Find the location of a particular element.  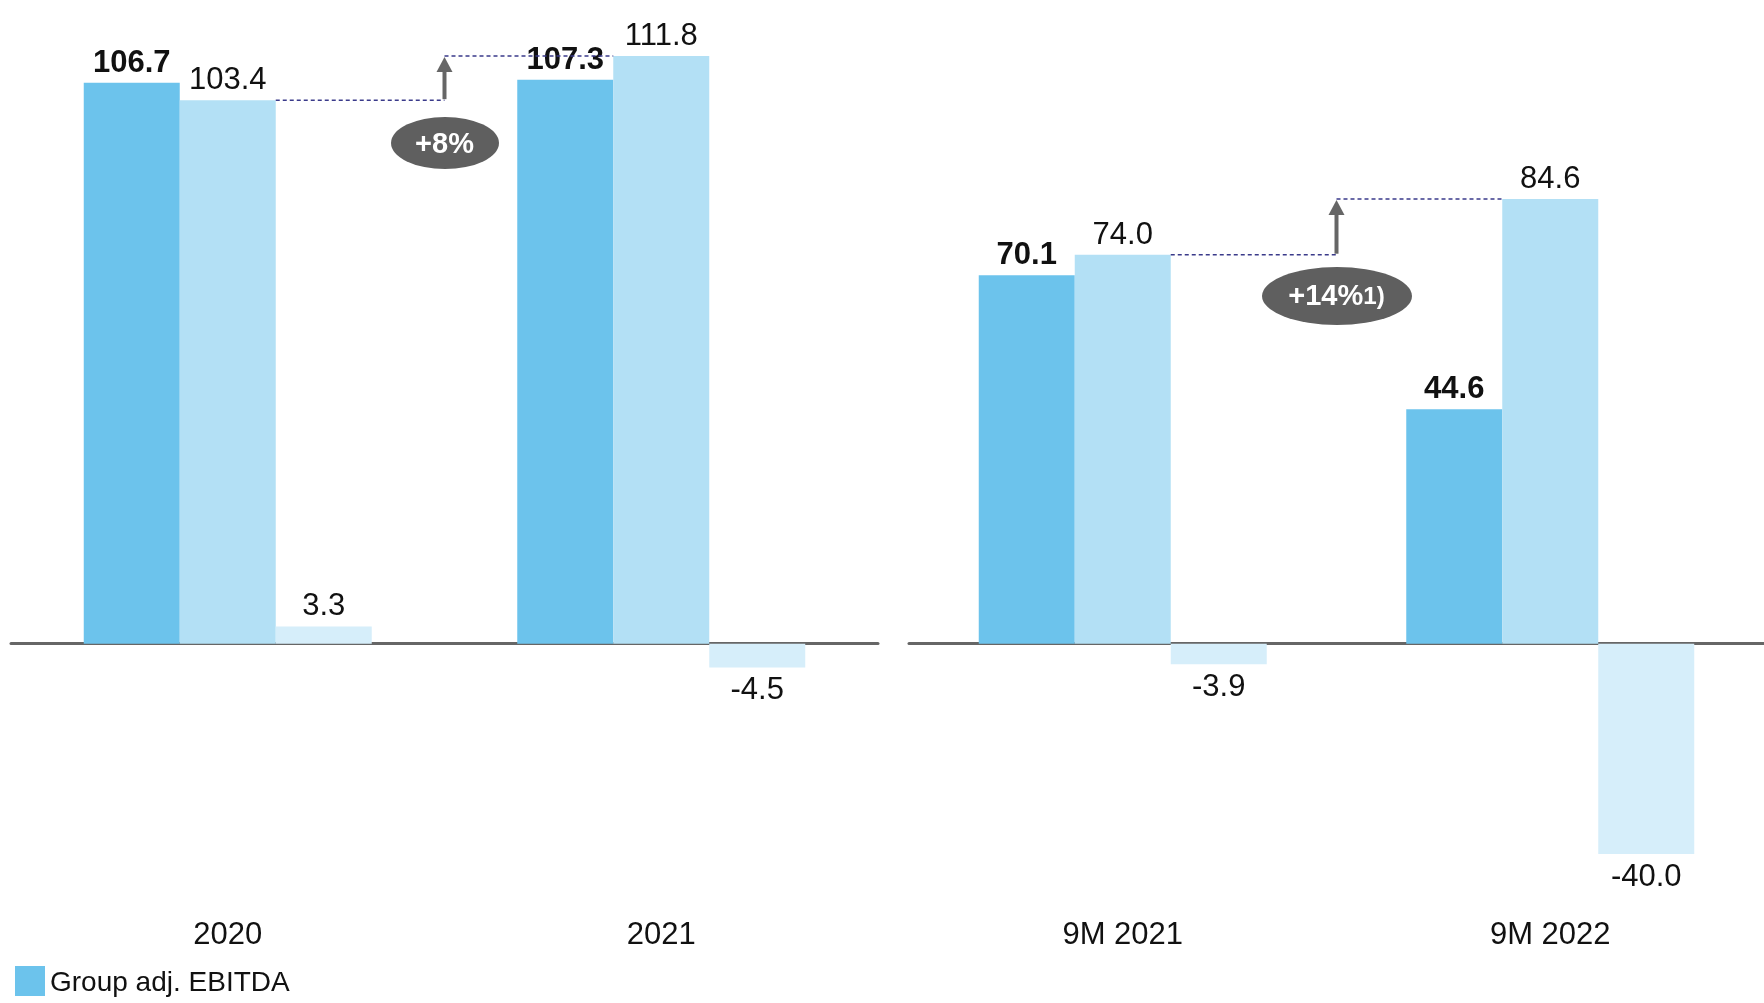

data-label: 106.7 is located at coordinates (131, 61).